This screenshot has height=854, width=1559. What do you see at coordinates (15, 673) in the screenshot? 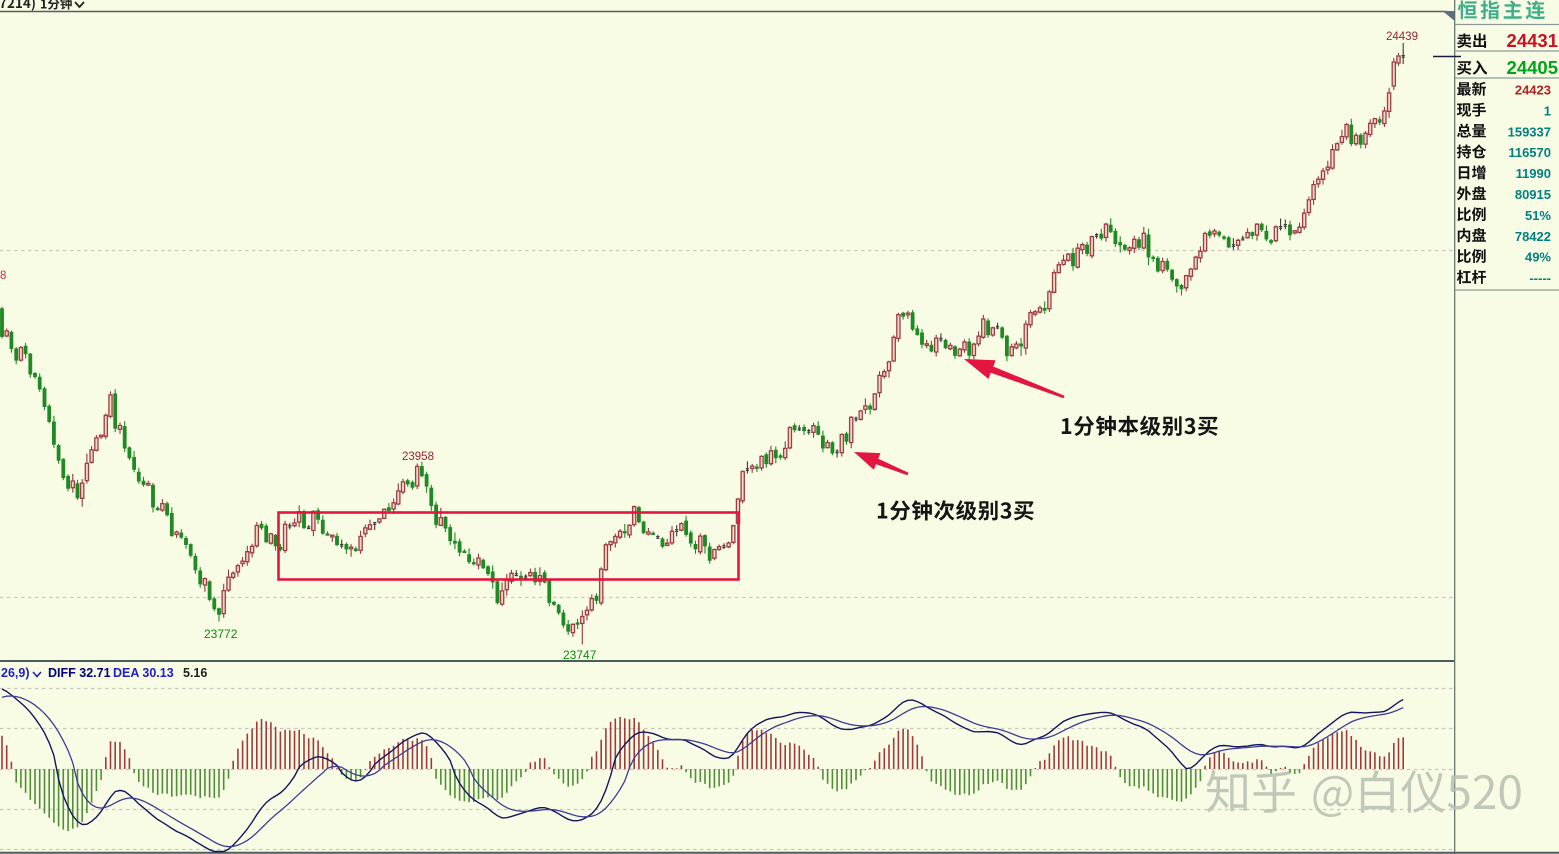
I see `svg-text: 26,9)` at bounding box center [15, 673].